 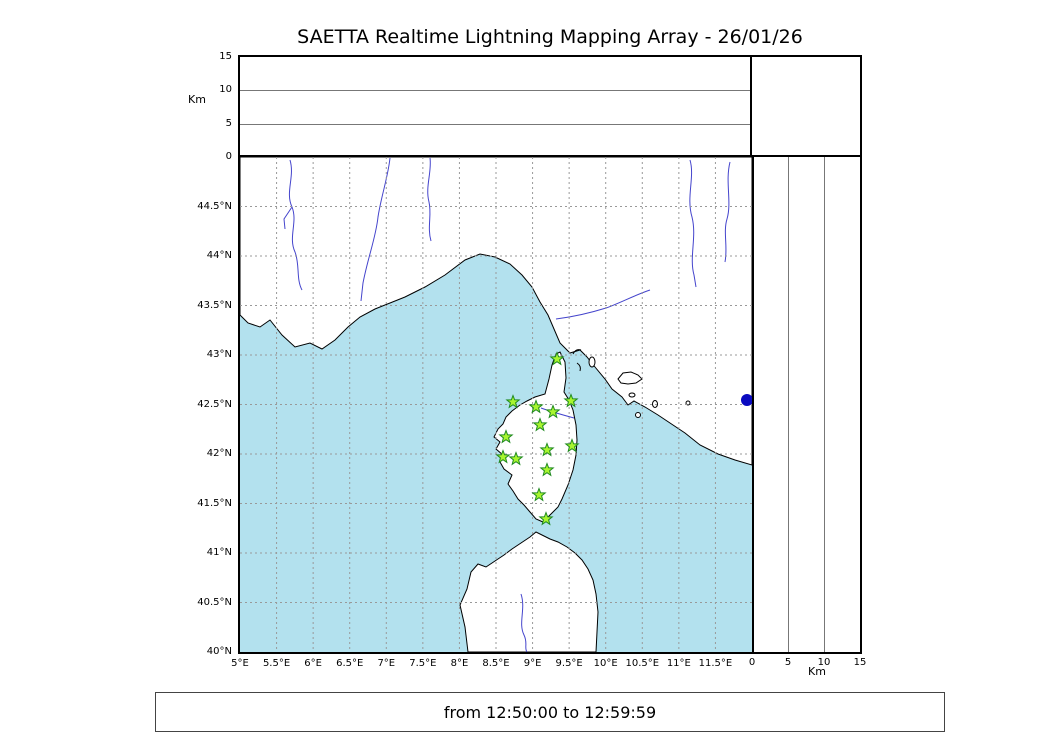 I want to click on km-axis-label-bottom: Km, so click(x=817, y=671).